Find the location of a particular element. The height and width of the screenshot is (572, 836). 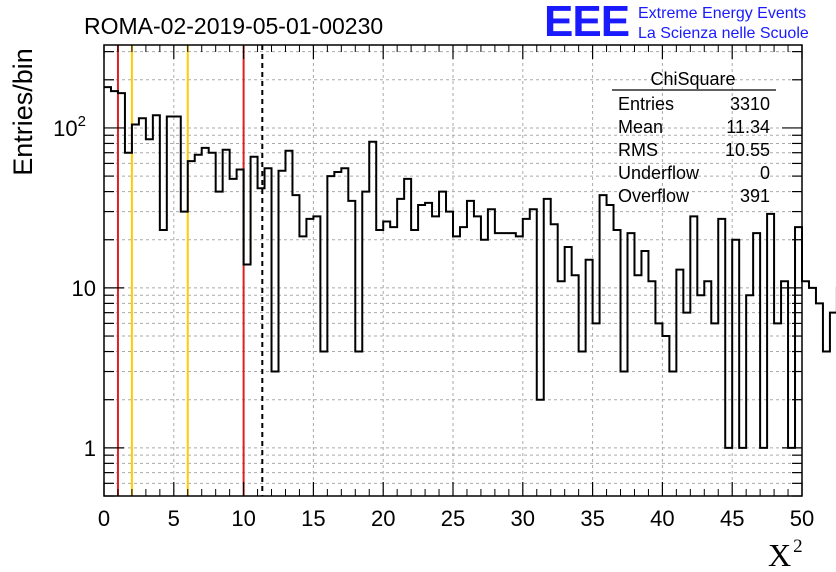

stats-label-overflow: Overflow is located at coordinates (654, 196).